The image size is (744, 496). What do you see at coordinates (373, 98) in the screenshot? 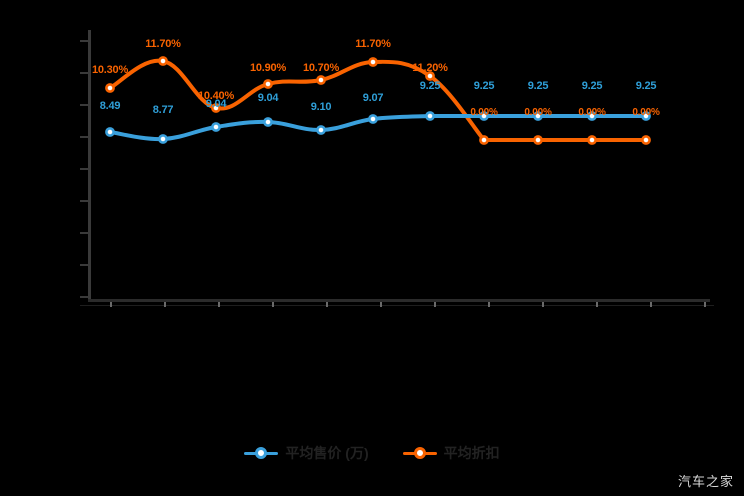
I see `data-label-price: 9.07` at bounding box center [373, 98].